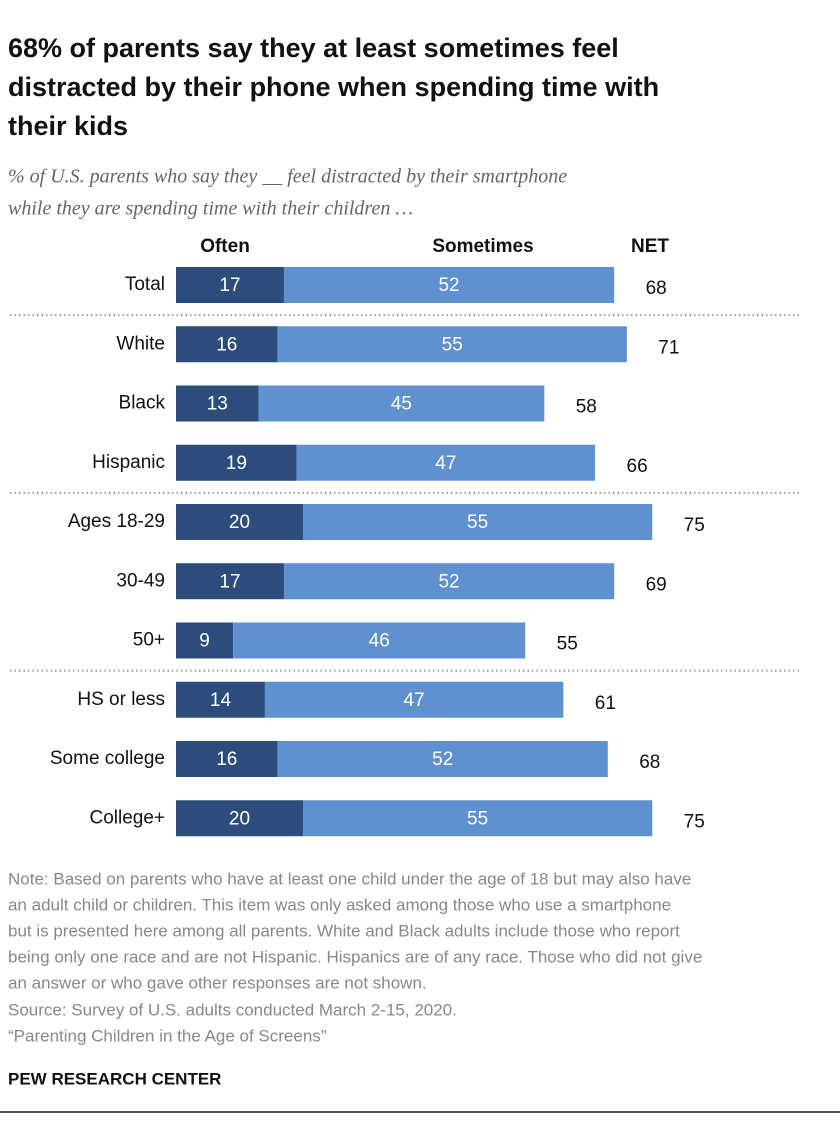 The height and width of the screenshot is (1129, 840). I want to click on value-label: 13, so click(217, 404).